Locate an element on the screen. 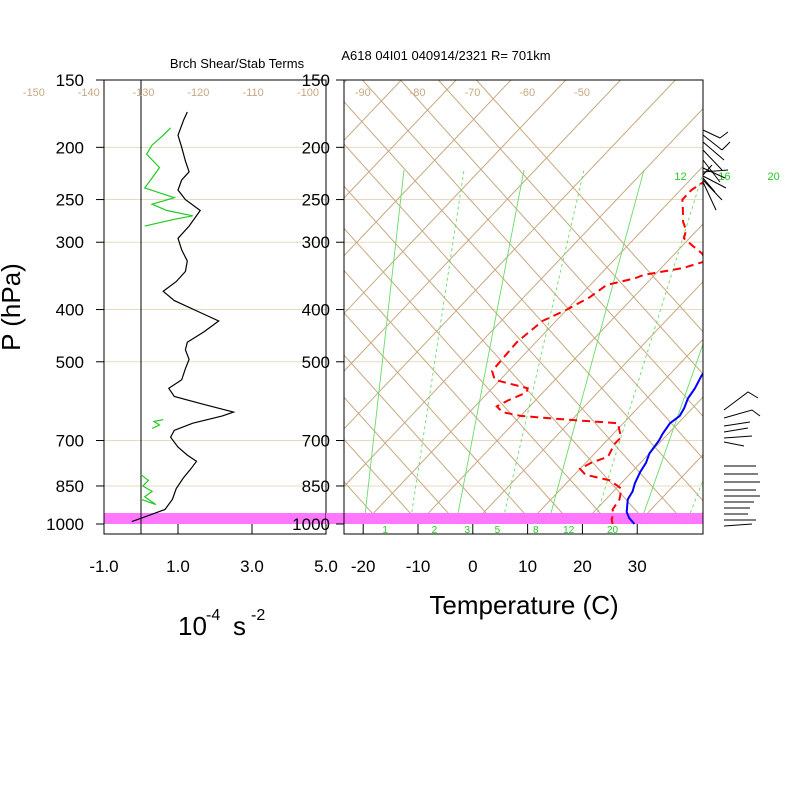  left-series-layer is located at coordinates (183, 317).